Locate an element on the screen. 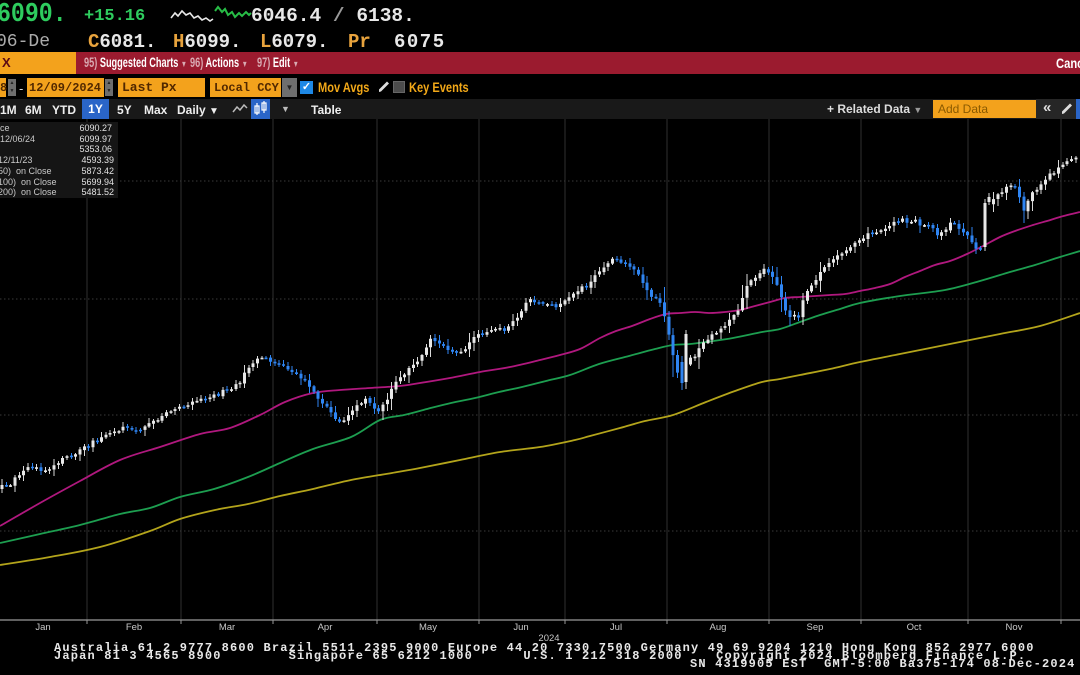  svg-text: Mar is located at coordinates (227, 627).